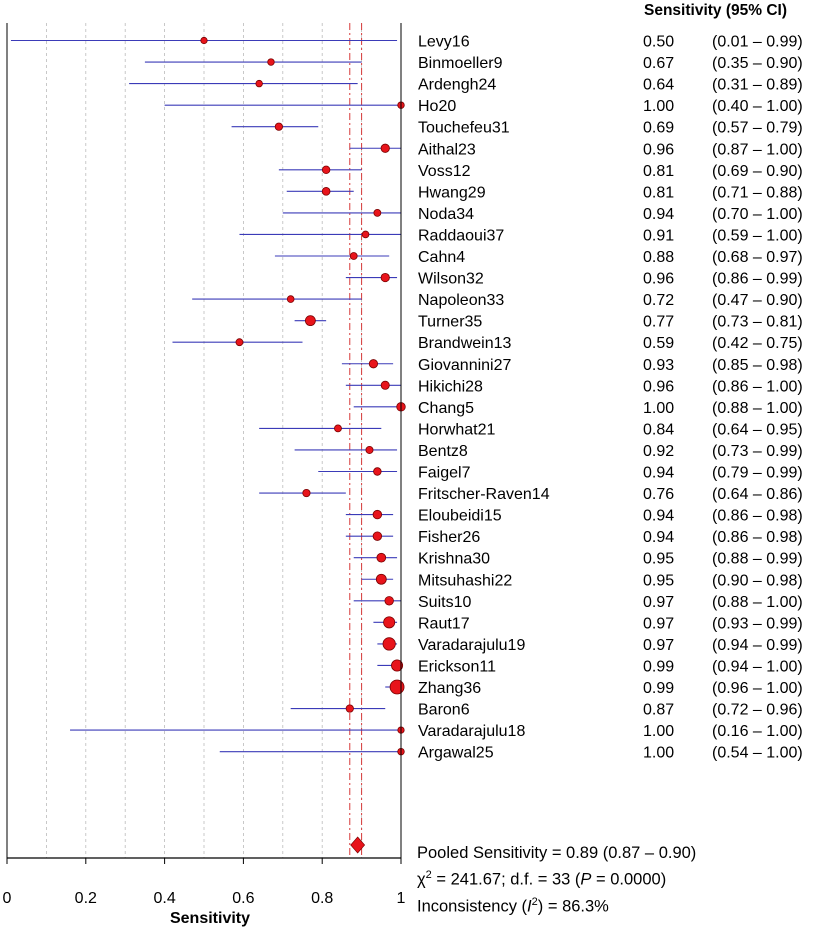  What do you see at coordinates (757, 42) in the screenshot?
I see `study-ci: (0.01 – 0.99)` at bounding box center [757, 42].